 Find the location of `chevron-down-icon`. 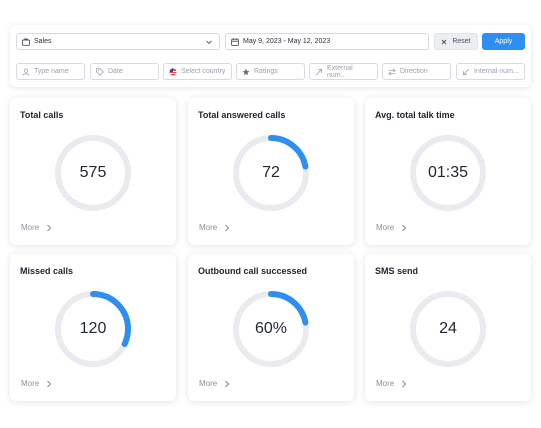

chevron-down-icon is located at coordinates (209, 42).